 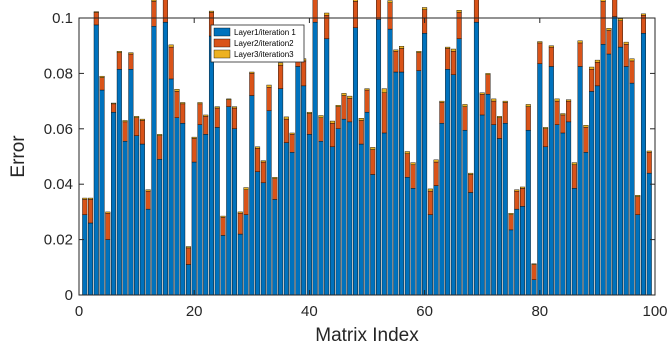 I want to click on bar-series2-x96, so click(x=632, y=72).